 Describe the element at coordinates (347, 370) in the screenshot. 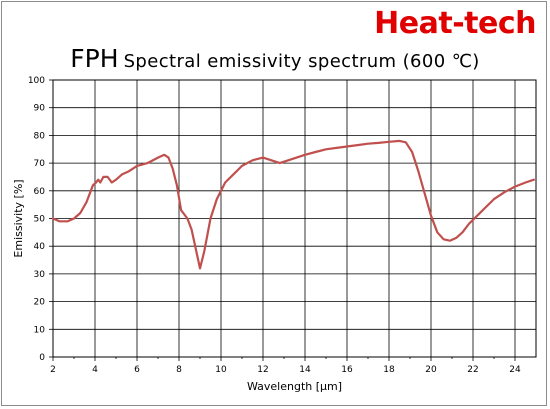

I see `x-tick-label: 16` at that location.